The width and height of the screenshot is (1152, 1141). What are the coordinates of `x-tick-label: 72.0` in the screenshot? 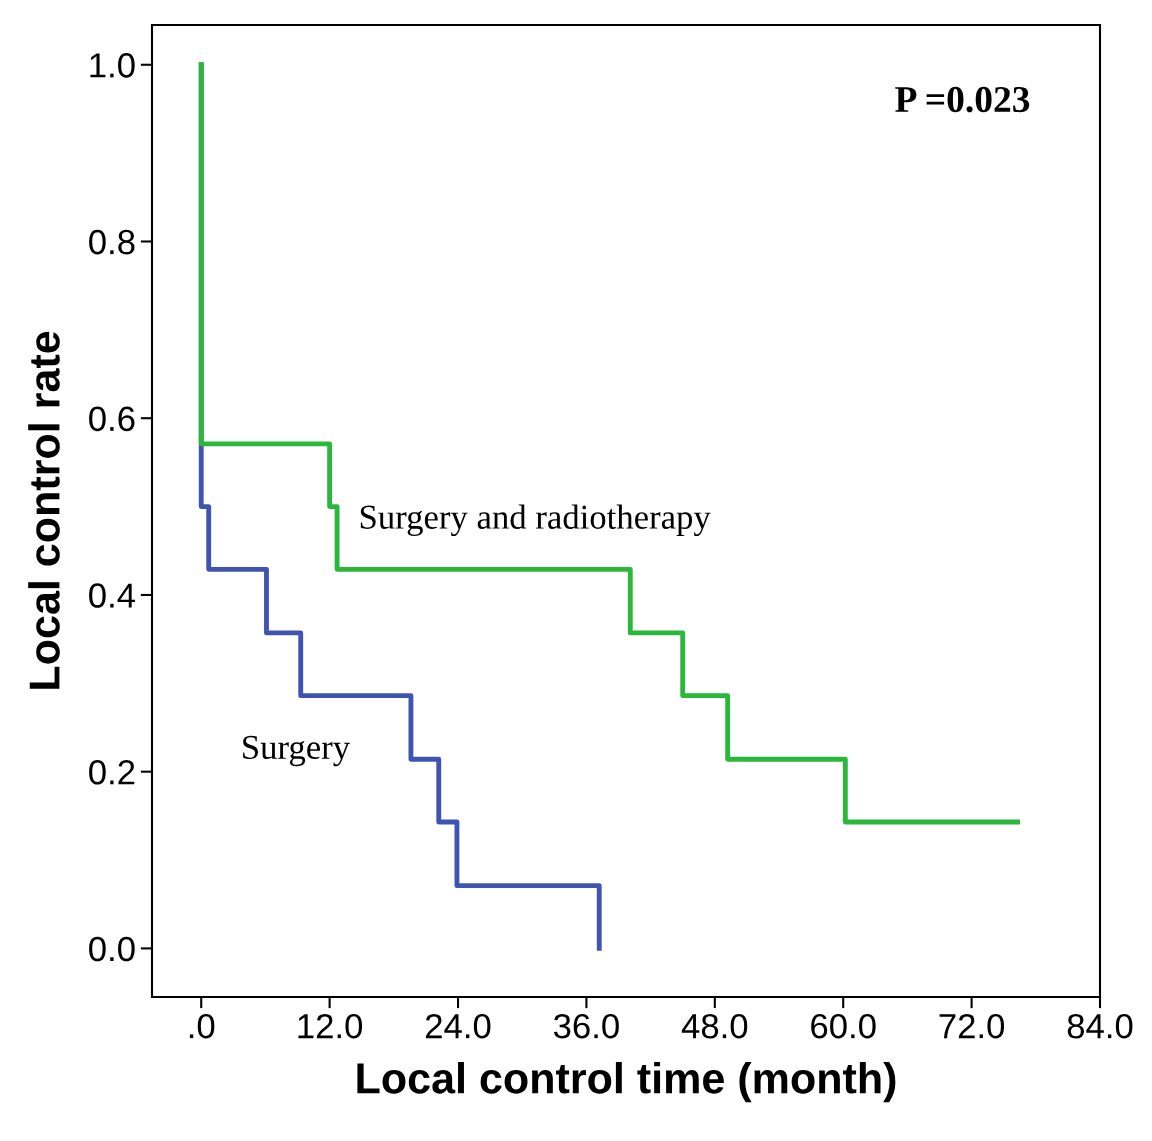 It's located at (972, 1026).